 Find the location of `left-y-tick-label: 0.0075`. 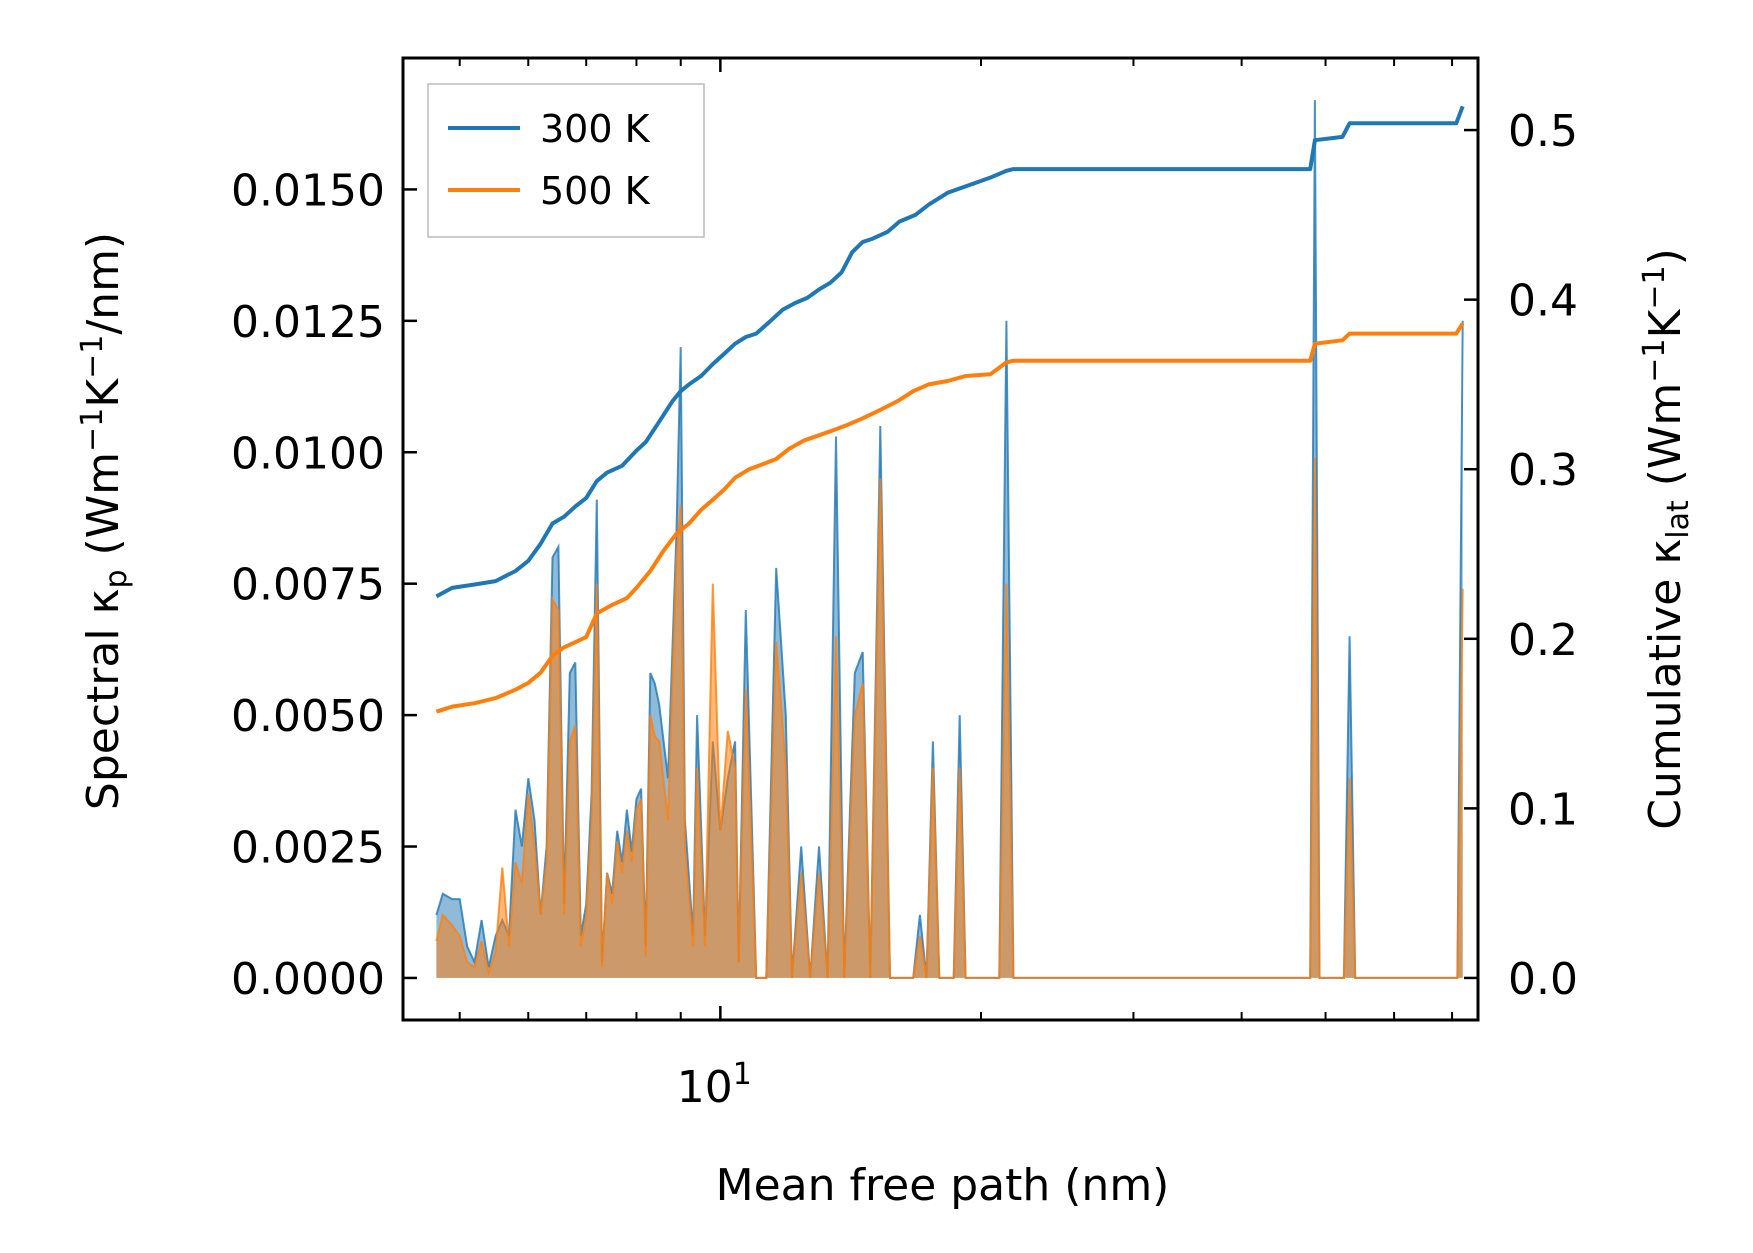

left-y-tick-label: 0.0075 is located at coordinates (308, 585).